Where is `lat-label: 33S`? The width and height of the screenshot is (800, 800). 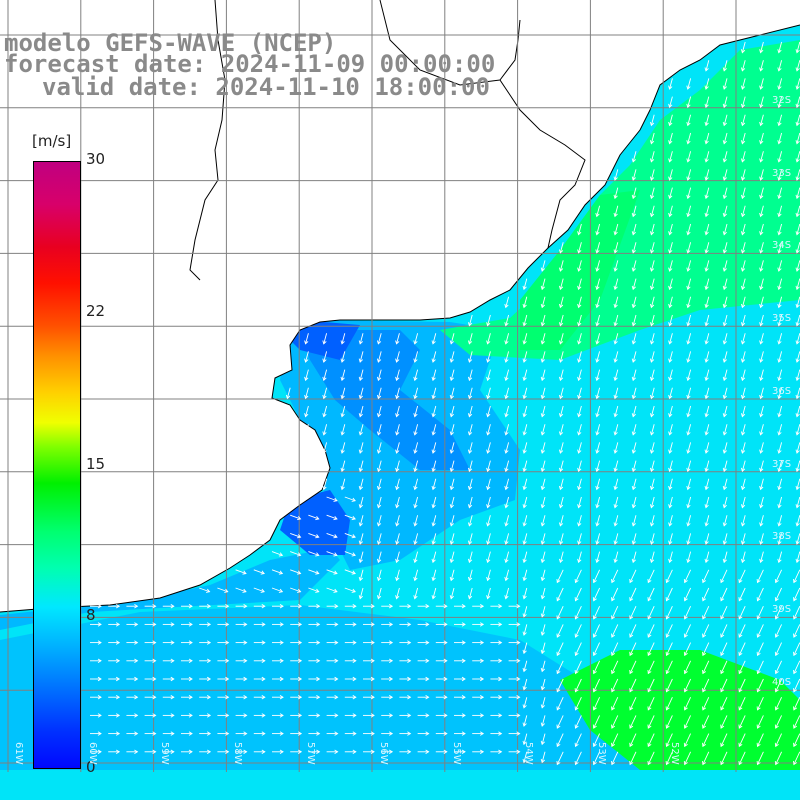
lat-label: 33S is located at coordinates (782, 173).